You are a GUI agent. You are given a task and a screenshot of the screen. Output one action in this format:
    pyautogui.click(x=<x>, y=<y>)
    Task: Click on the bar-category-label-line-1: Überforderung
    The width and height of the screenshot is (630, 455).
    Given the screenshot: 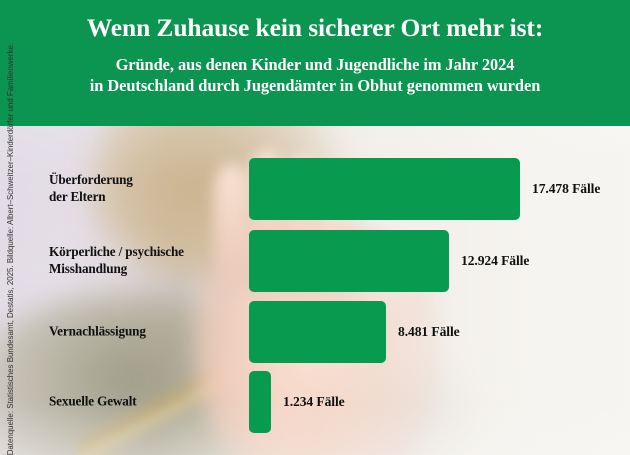 What is the action you would take?
    pyautogui.click(x=91, y=180)
    